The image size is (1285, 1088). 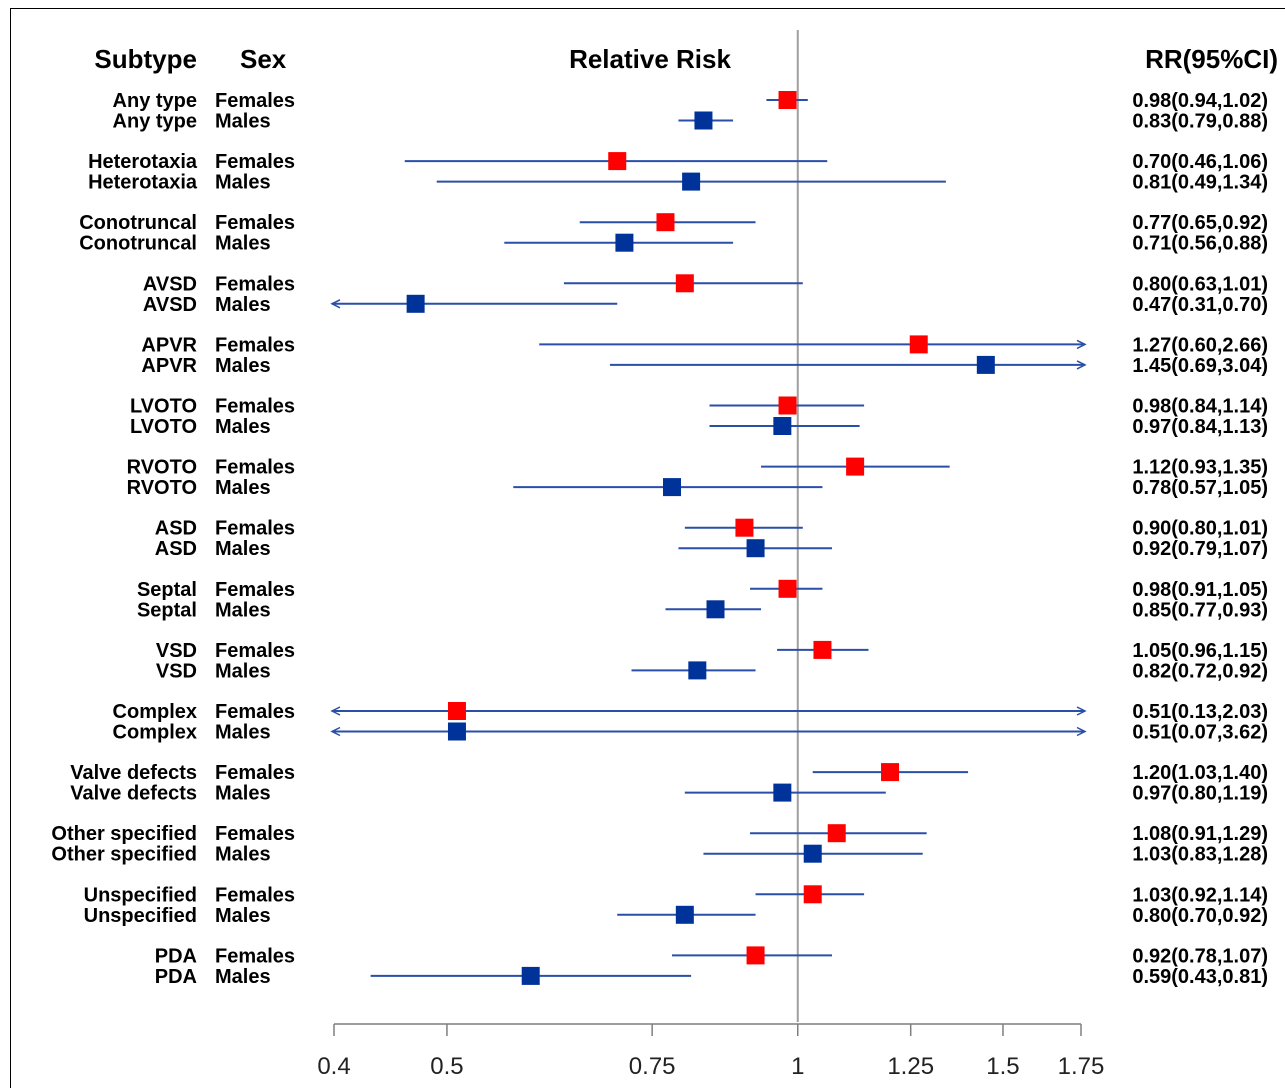 I want to click on rr-ci-value: 0.78(0.57,1.05), so click(x=1200, y=488).